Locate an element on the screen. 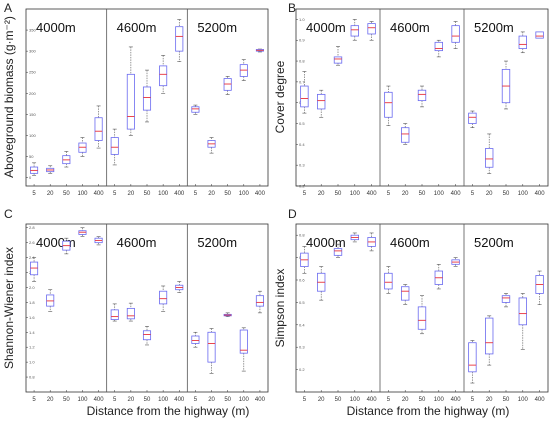  panel-letter: B is located at coordinates (292, 8).